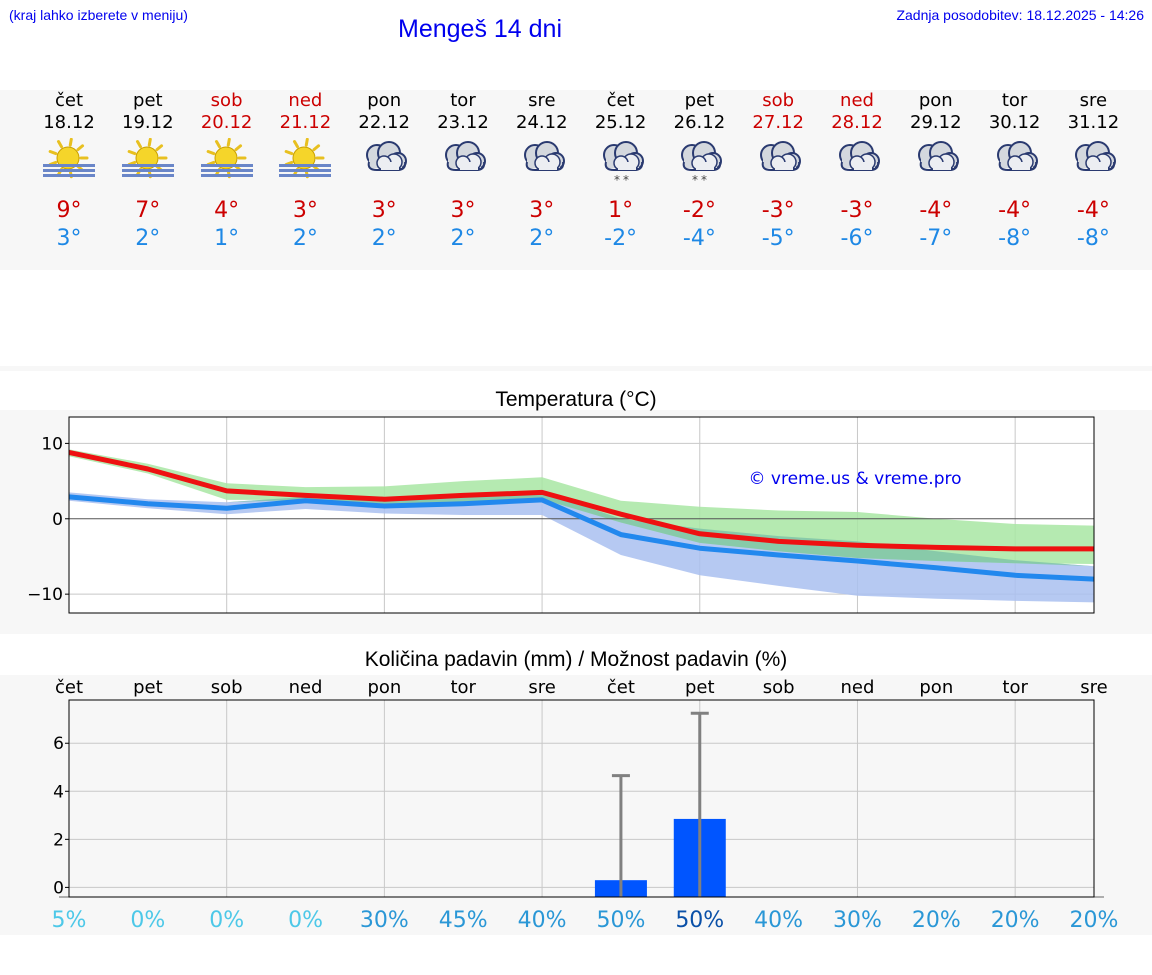 This screenshot has height=975, width=1152. I want to click on day-column: pet 26.12 * * -2° -4°, so click(699, 170).